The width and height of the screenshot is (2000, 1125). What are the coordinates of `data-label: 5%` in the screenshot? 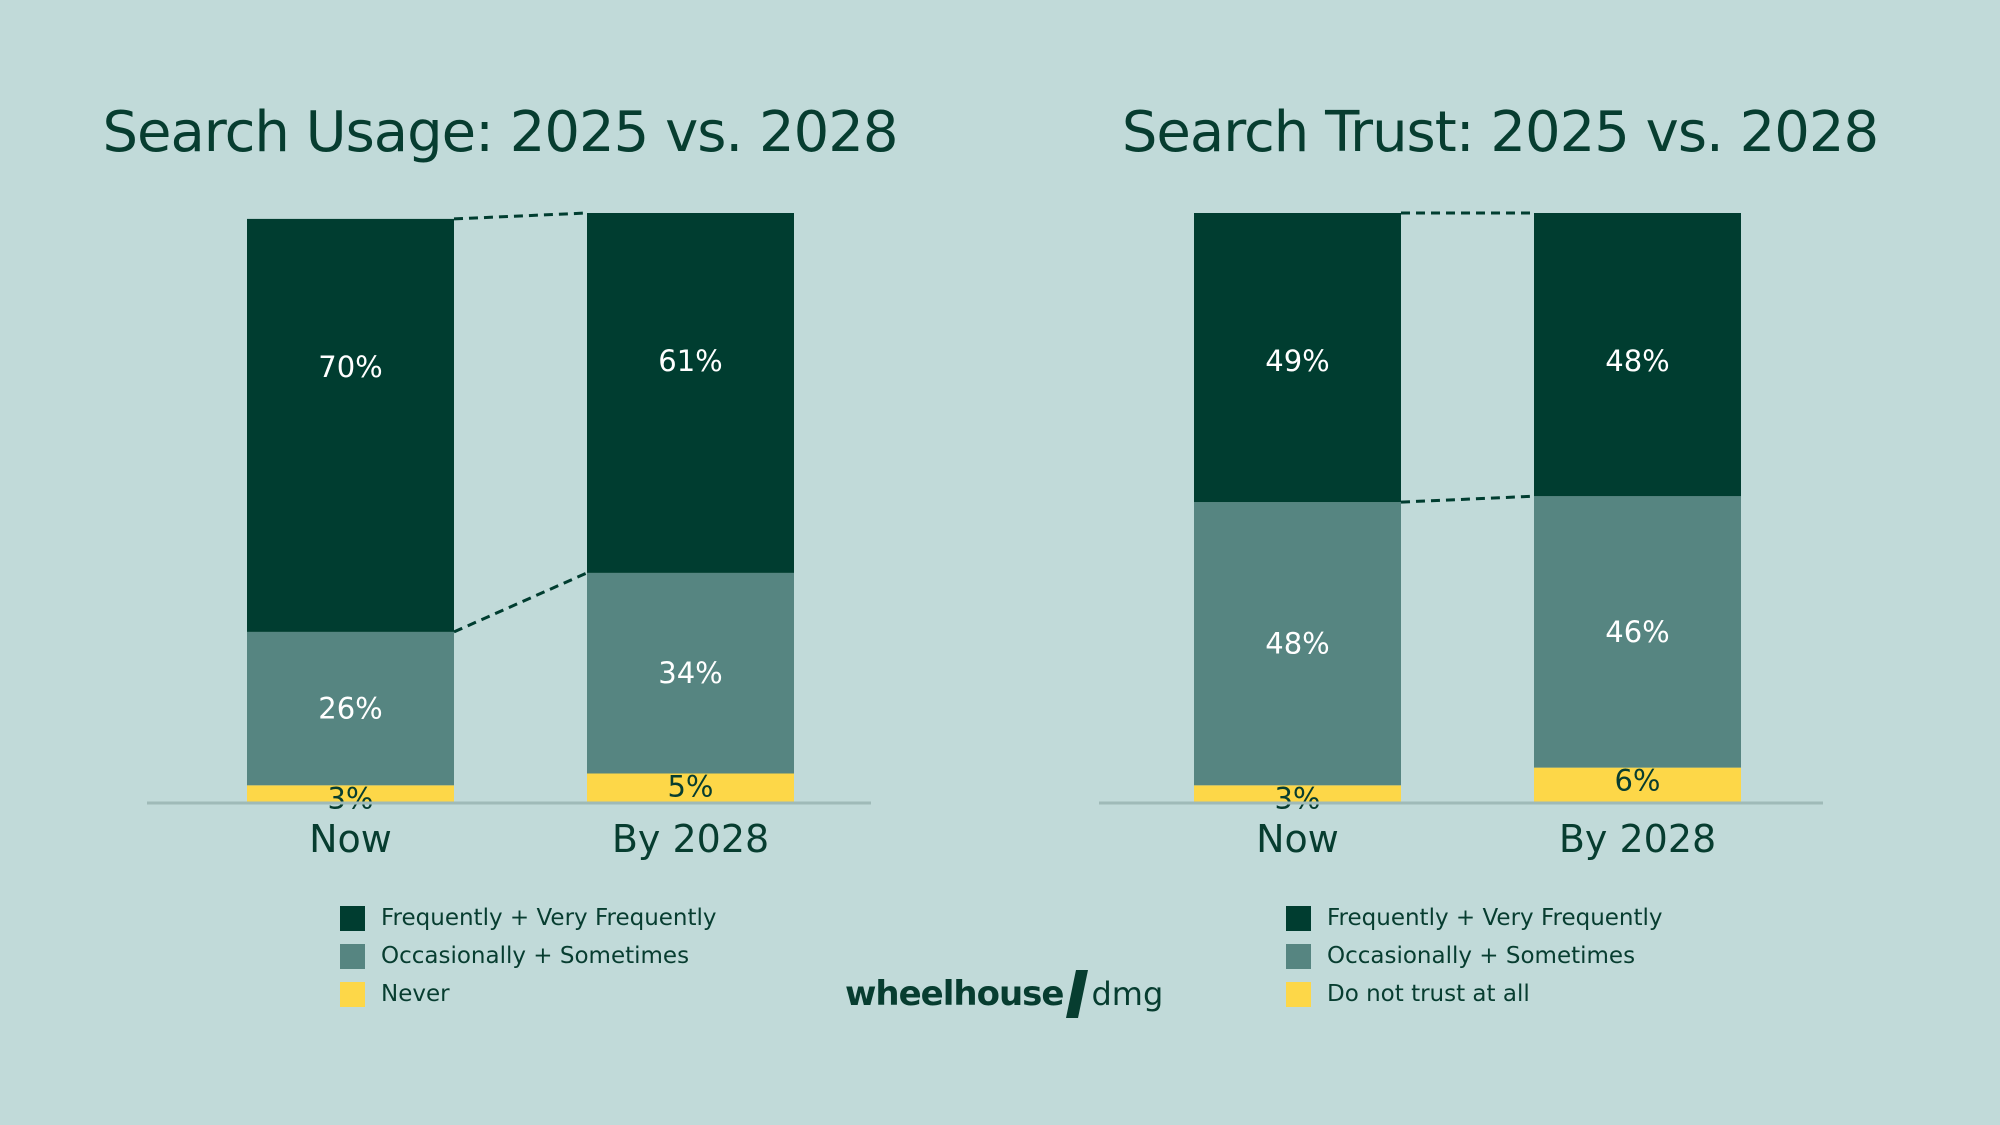 It's located at (690, 787).